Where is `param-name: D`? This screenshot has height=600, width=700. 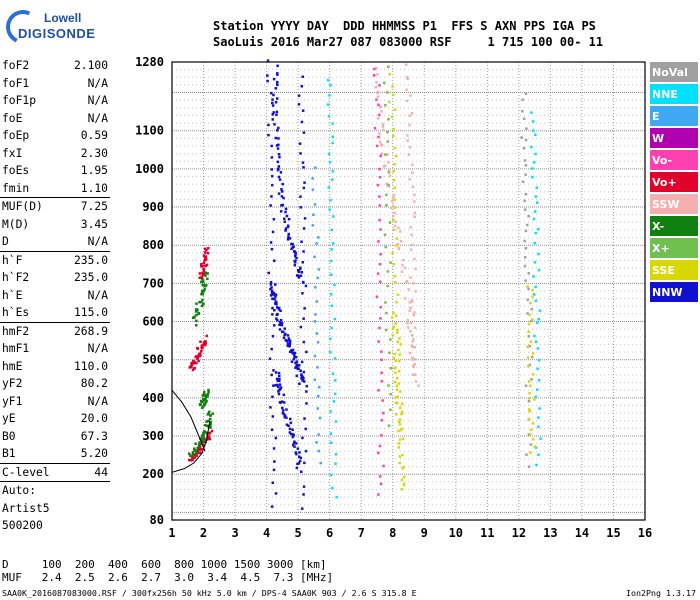
param-name: D is located at coordinates (5, 241).